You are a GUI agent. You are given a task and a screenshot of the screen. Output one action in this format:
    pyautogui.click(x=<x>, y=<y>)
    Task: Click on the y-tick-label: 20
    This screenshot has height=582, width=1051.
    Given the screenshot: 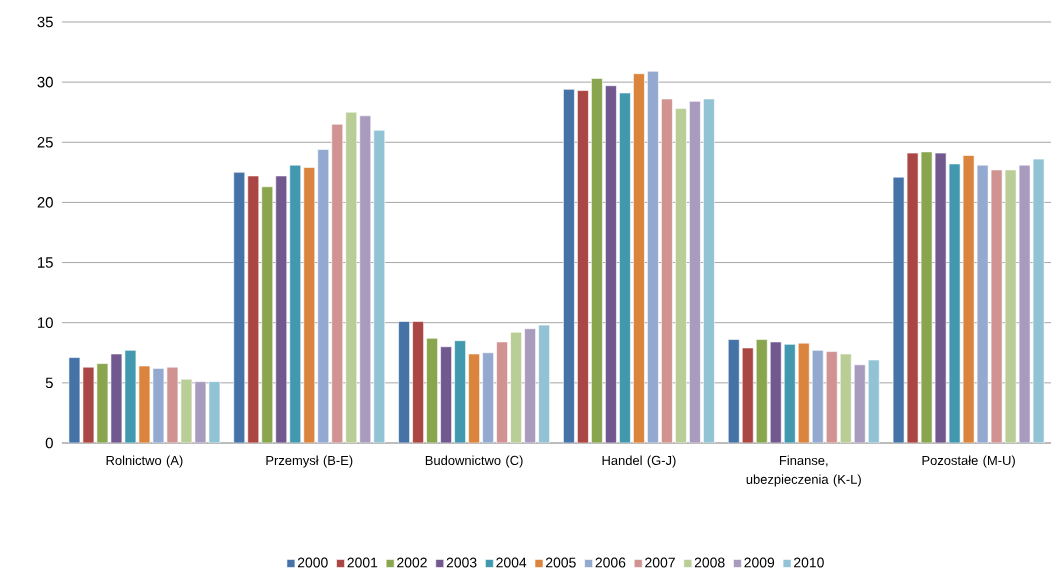 What is the action you would take?
    pyautogui.click(x=45, y=202)
    